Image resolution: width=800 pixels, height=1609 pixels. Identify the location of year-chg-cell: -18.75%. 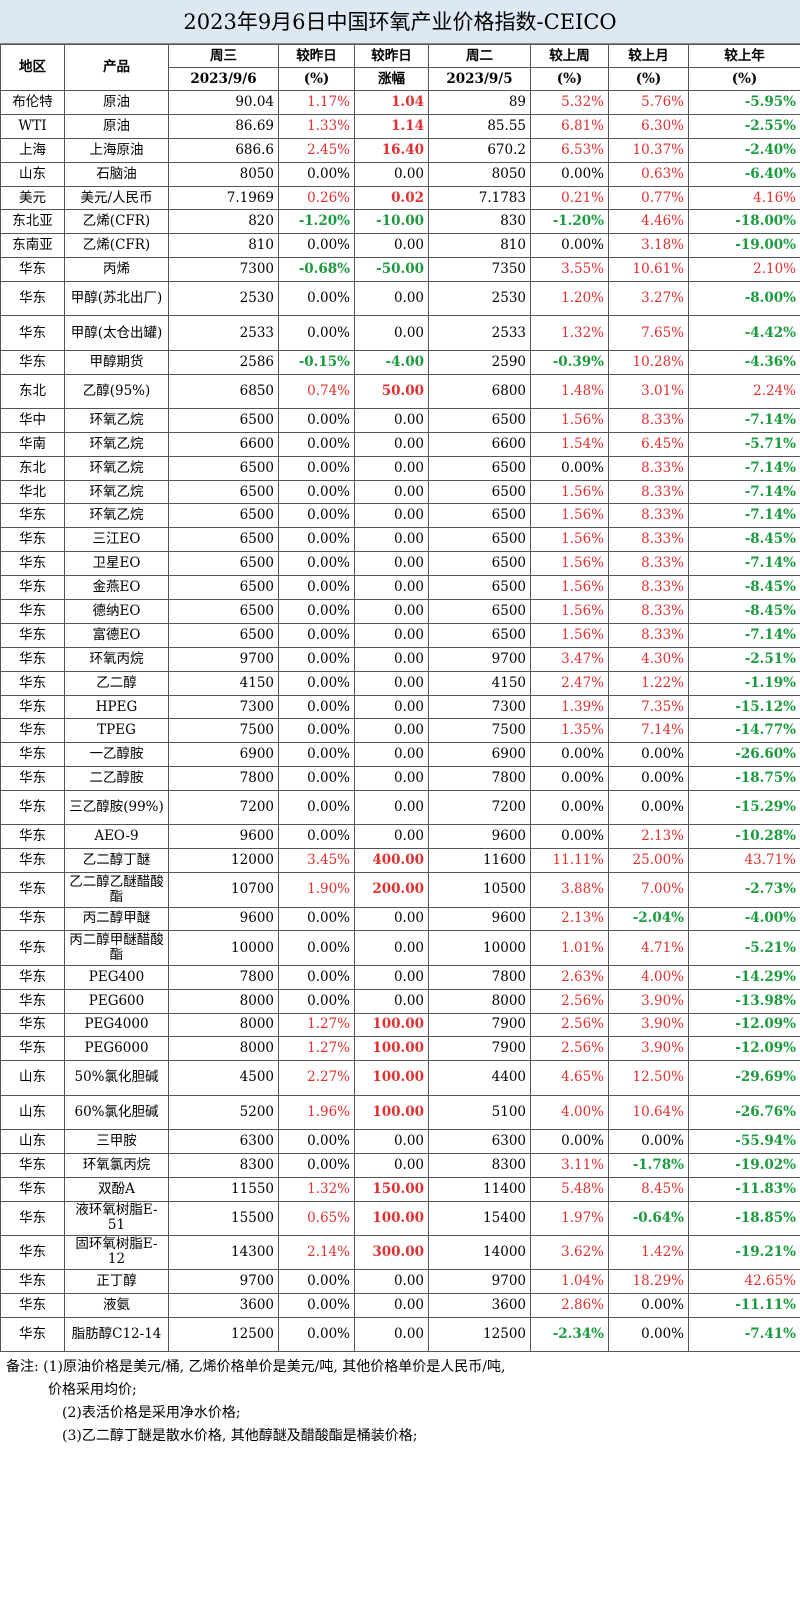
(744, 779).